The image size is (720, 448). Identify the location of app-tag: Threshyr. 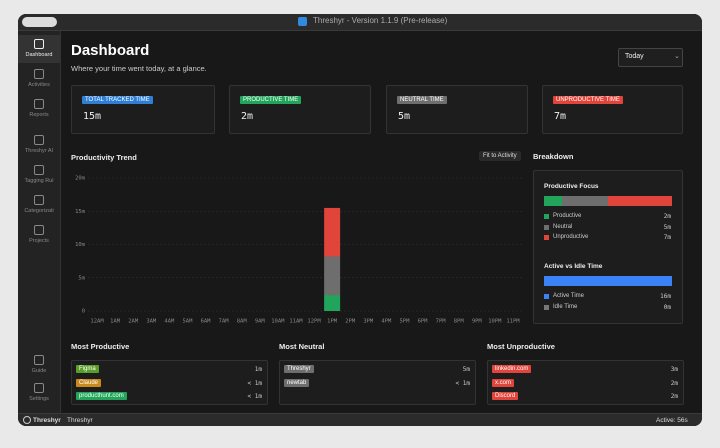
(299, 369).